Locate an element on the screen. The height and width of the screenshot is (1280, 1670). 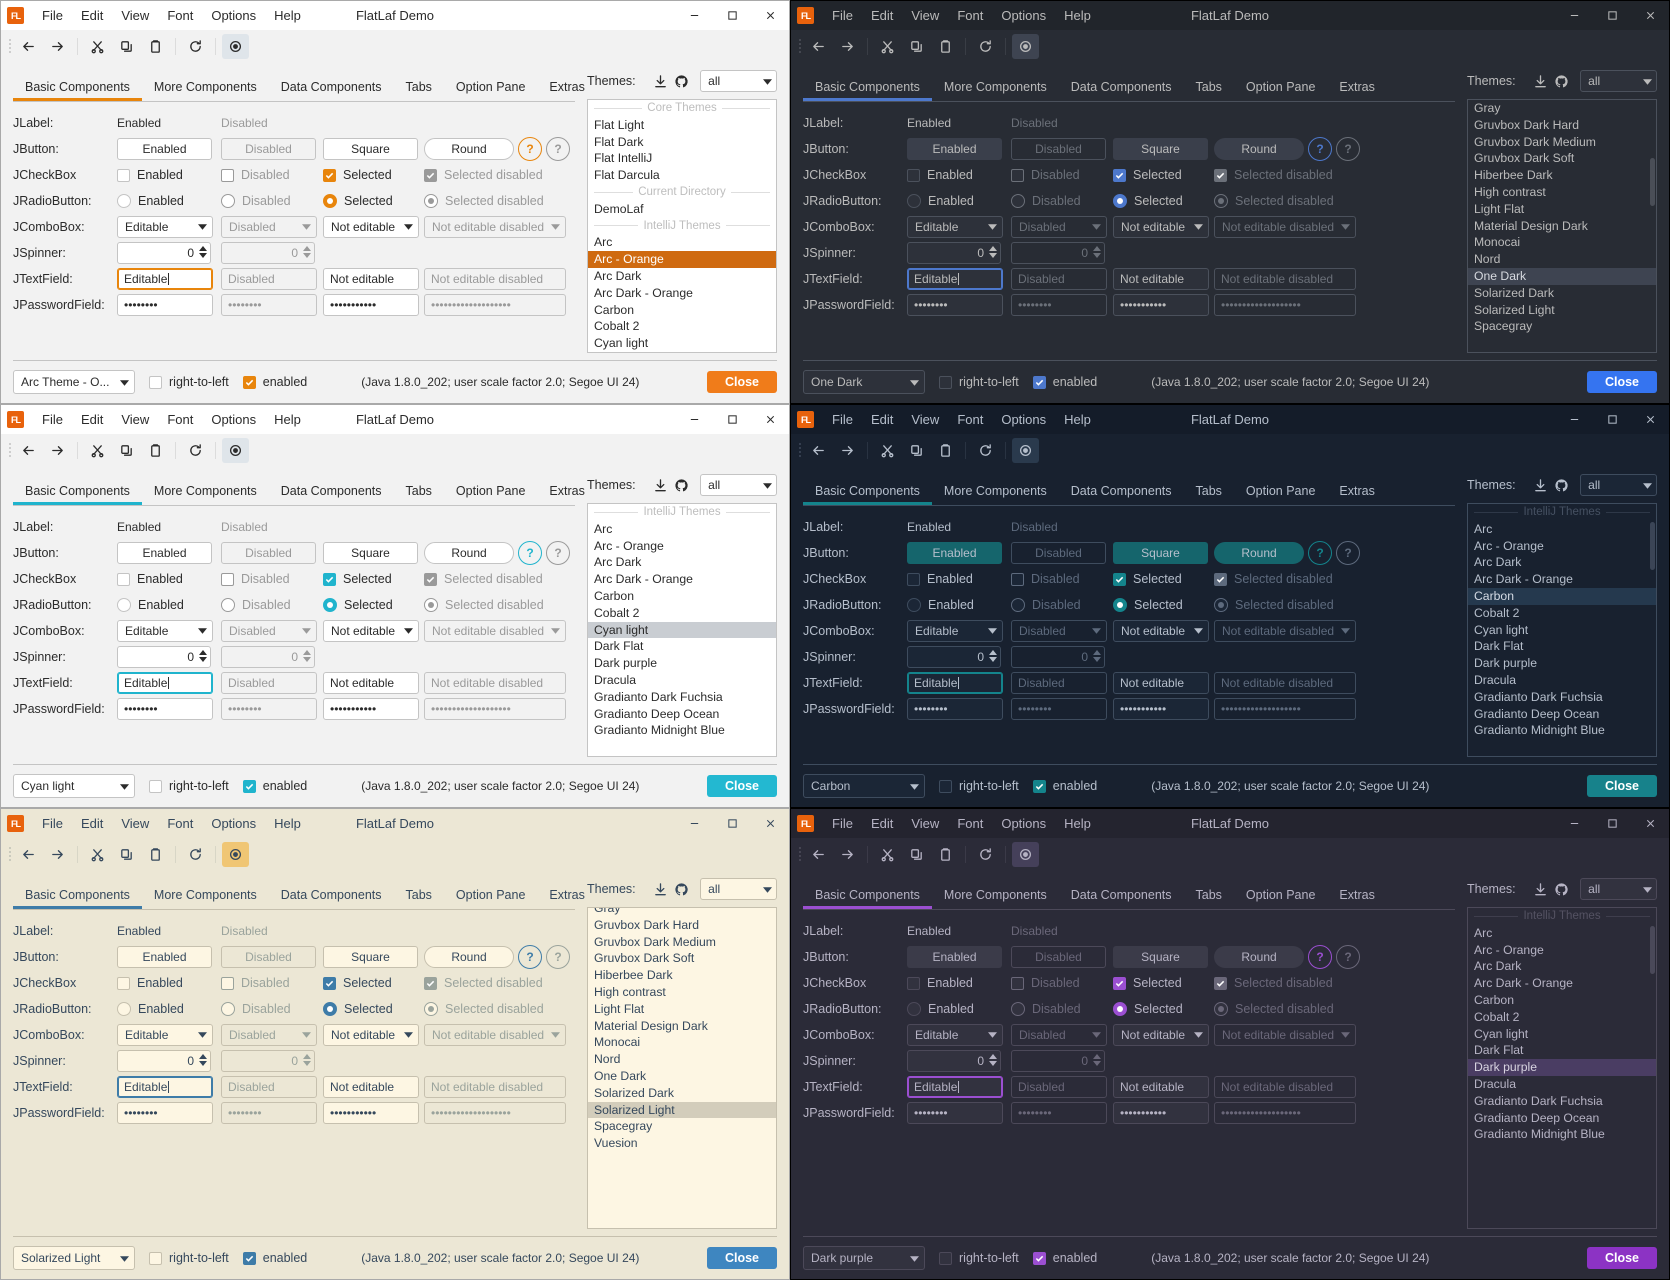
close-button: Close is located at coordinates (1622, 786).